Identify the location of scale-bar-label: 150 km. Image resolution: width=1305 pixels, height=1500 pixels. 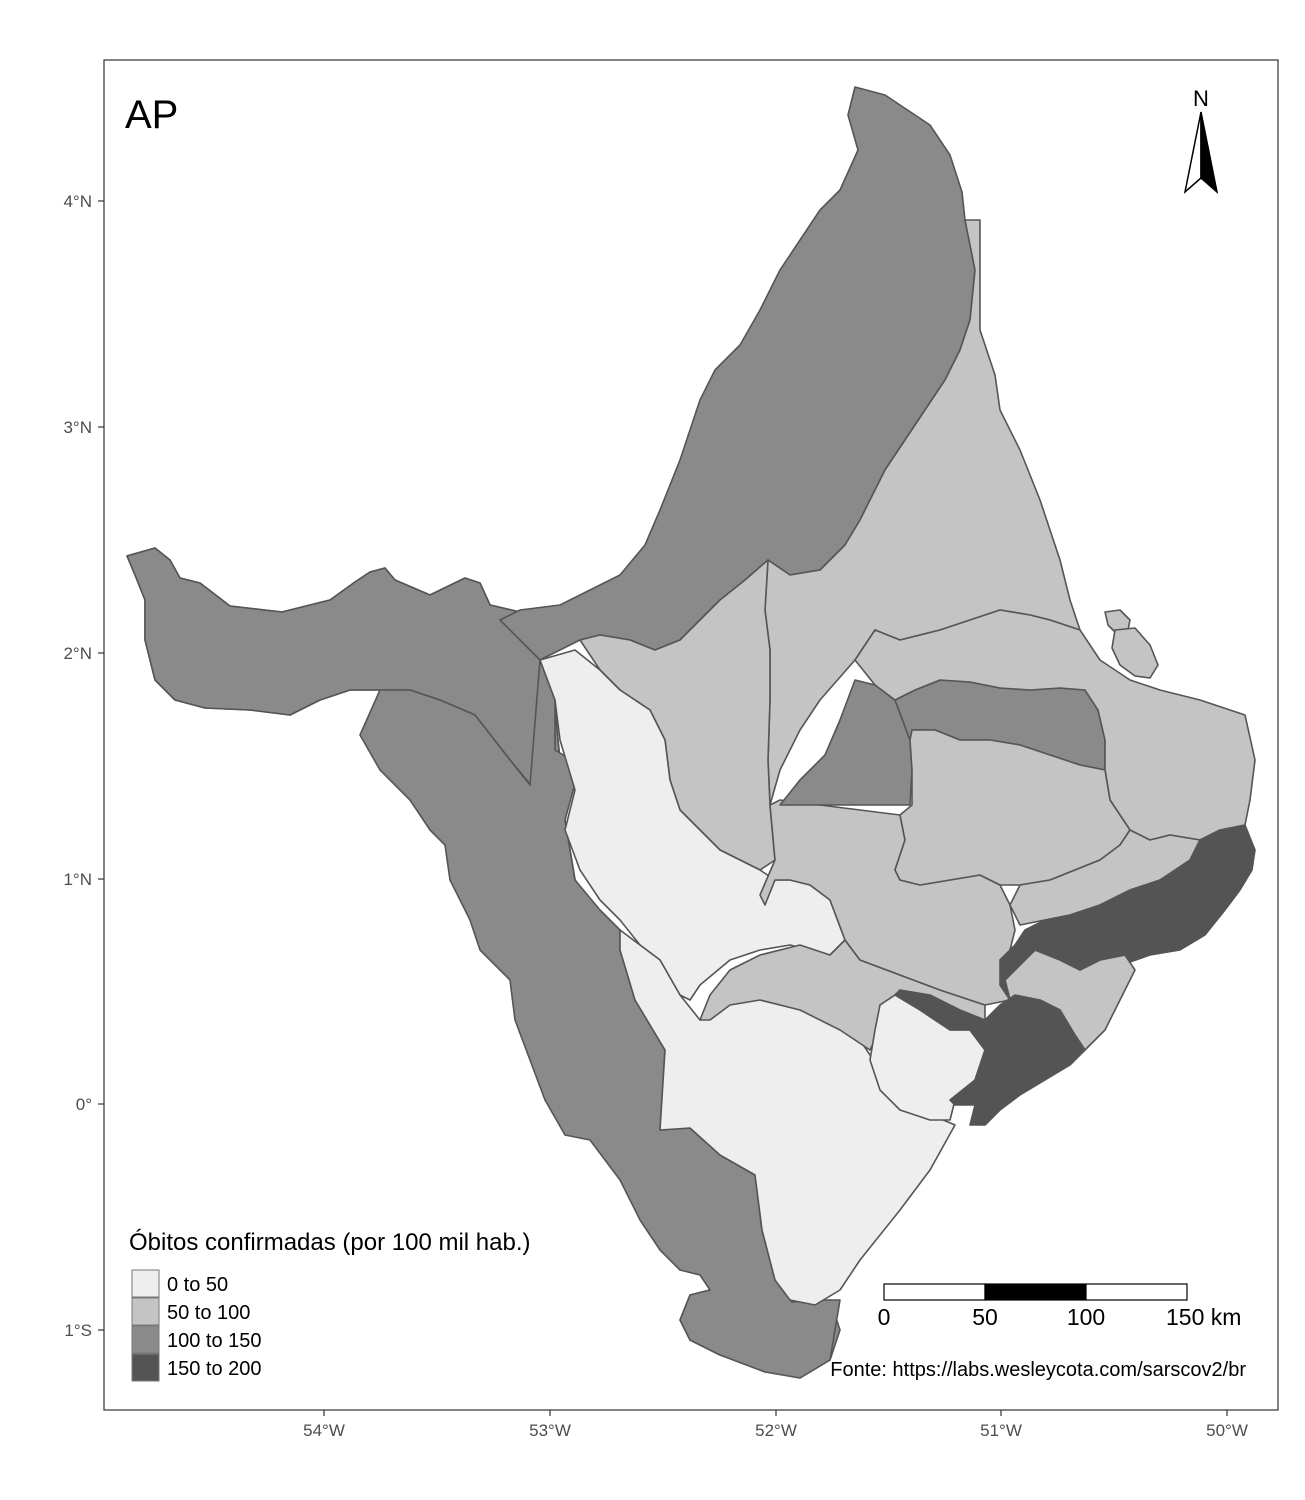
(1203, 1317).